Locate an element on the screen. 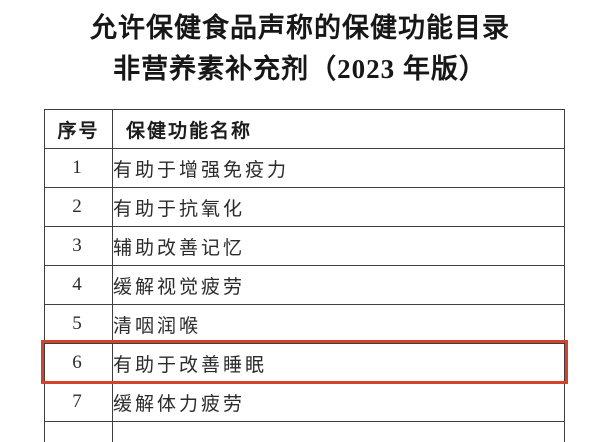 The image size is (600, 442). table-row: 3 辅助改善记忆 is located at coordinates (305, 246).